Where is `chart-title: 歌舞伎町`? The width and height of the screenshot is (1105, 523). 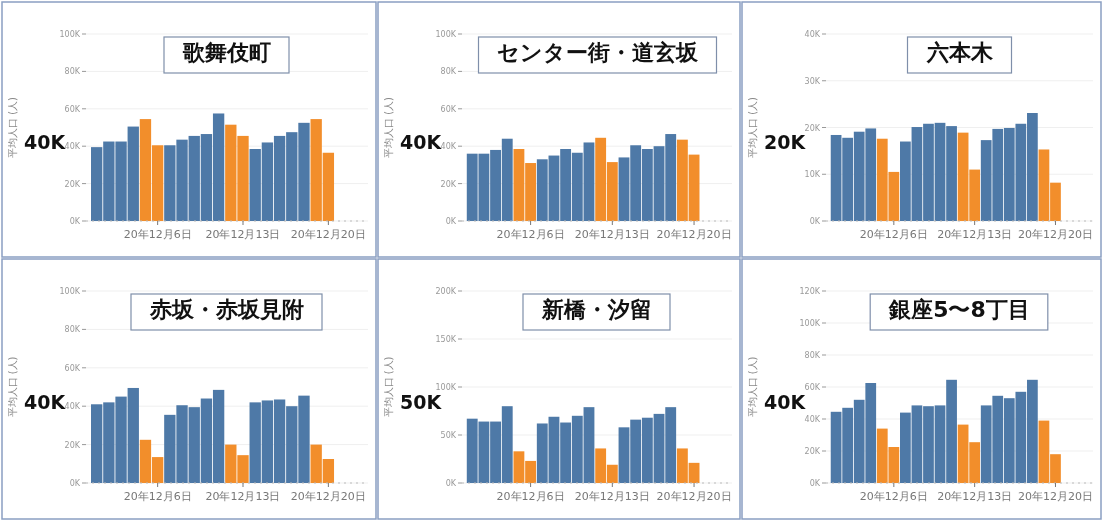 chart-title: 歌舞伎町 is located at coordinates (226, 52).